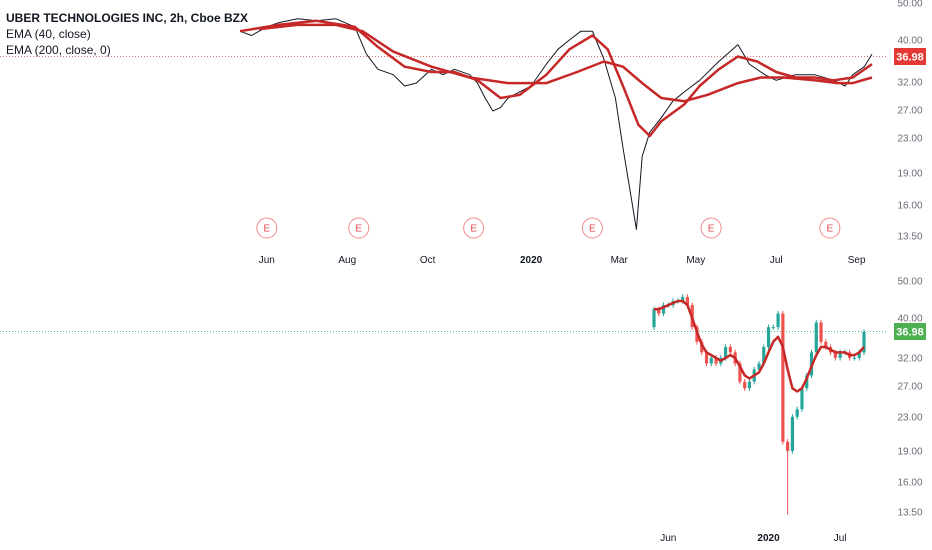  What do you see at coordinates (909, 513) in the screenshot?
I see `bottom-y-tick-8: 13.50` at bounding box center [909, 513].